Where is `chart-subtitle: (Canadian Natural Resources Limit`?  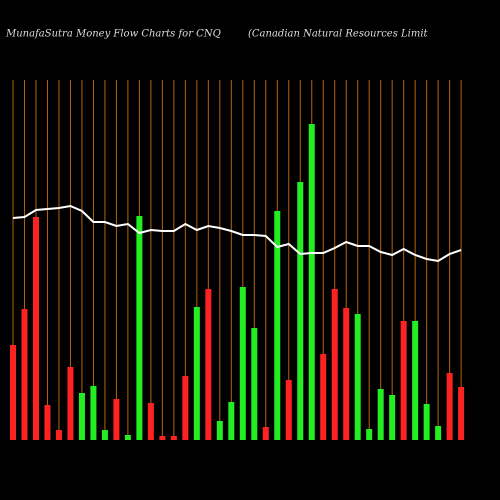
chart-subtitle: (Canadian Natural Resources Limit is located at coordinates (338, 34).